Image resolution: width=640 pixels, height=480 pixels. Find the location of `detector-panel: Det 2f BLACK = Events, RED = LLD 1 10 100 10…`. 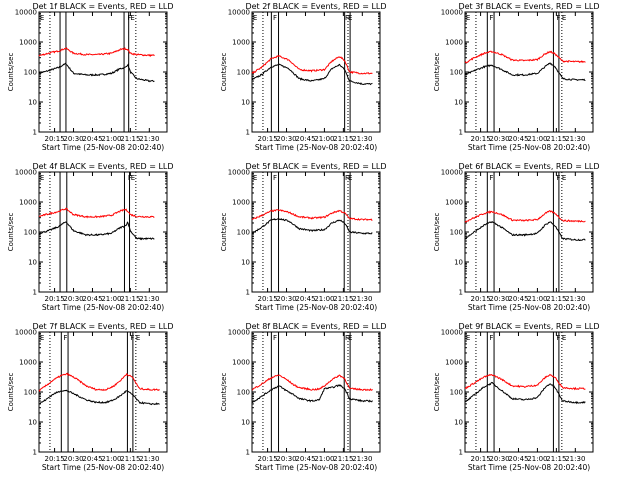

detector-panel: Det 2f BLACK = Events, RED = LLD 1 10 100 10… is located at coordinates (303, 77).